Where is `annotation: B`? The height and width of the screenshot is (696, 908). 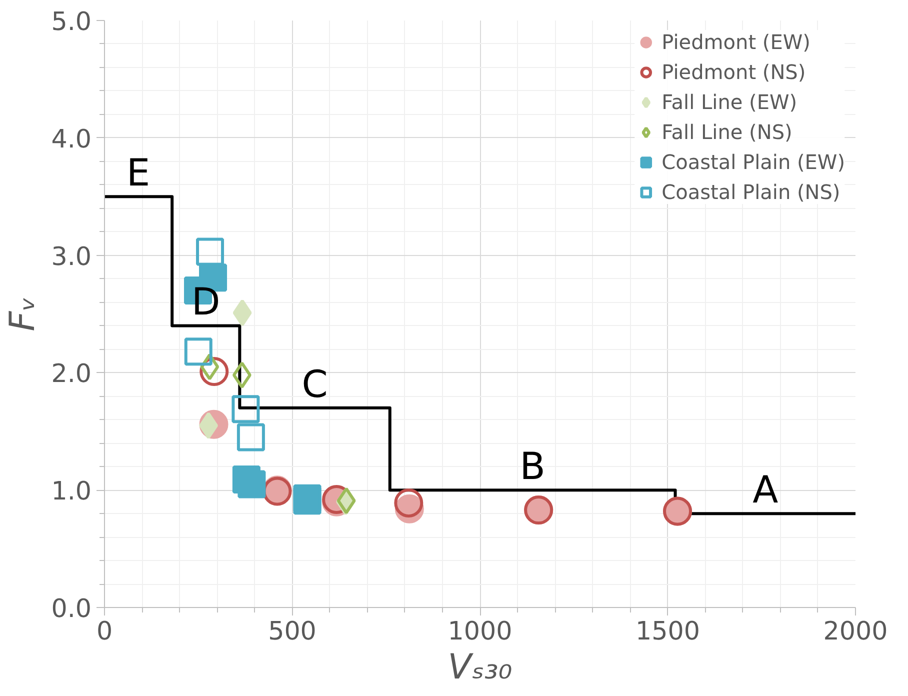
annotation: B is located at coordinates (533, 466).